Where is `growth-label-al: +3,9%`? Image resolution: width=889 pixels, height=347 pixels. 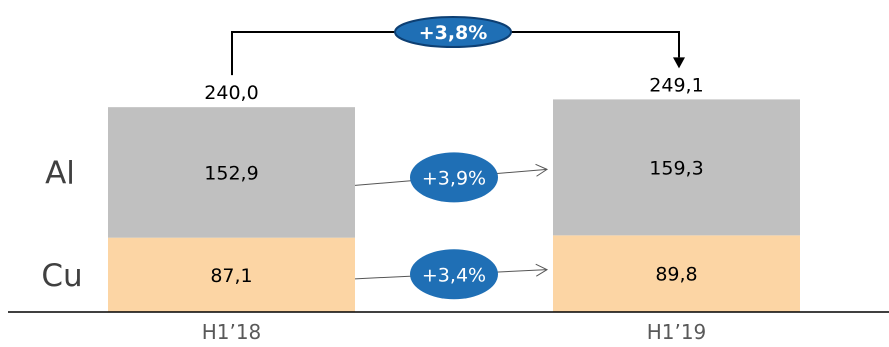
growth-label-al: +3,9% is located at coordinates (454, 178).